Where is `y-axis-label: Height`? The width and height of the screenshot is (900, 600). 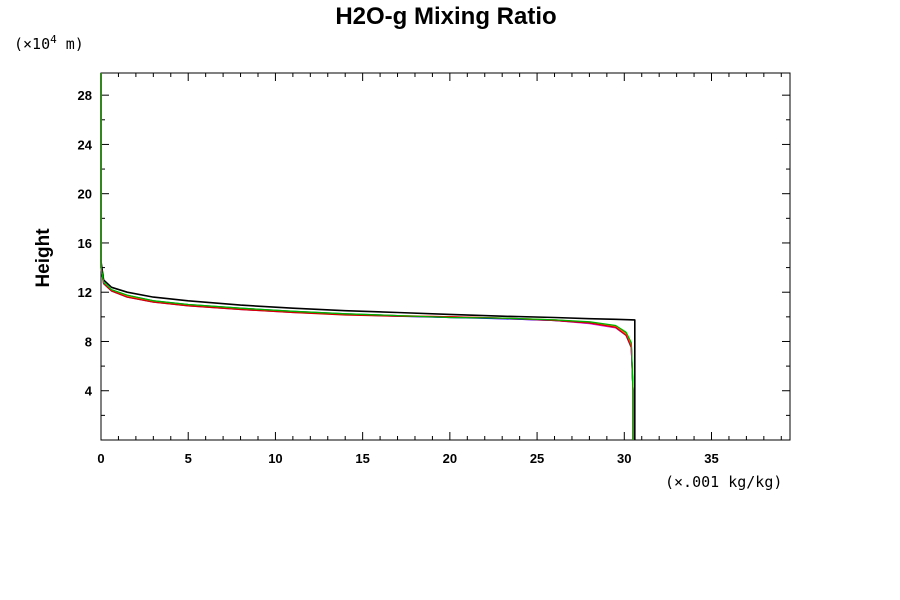
y-axis-label: Height is located at coordinates (43, 258).